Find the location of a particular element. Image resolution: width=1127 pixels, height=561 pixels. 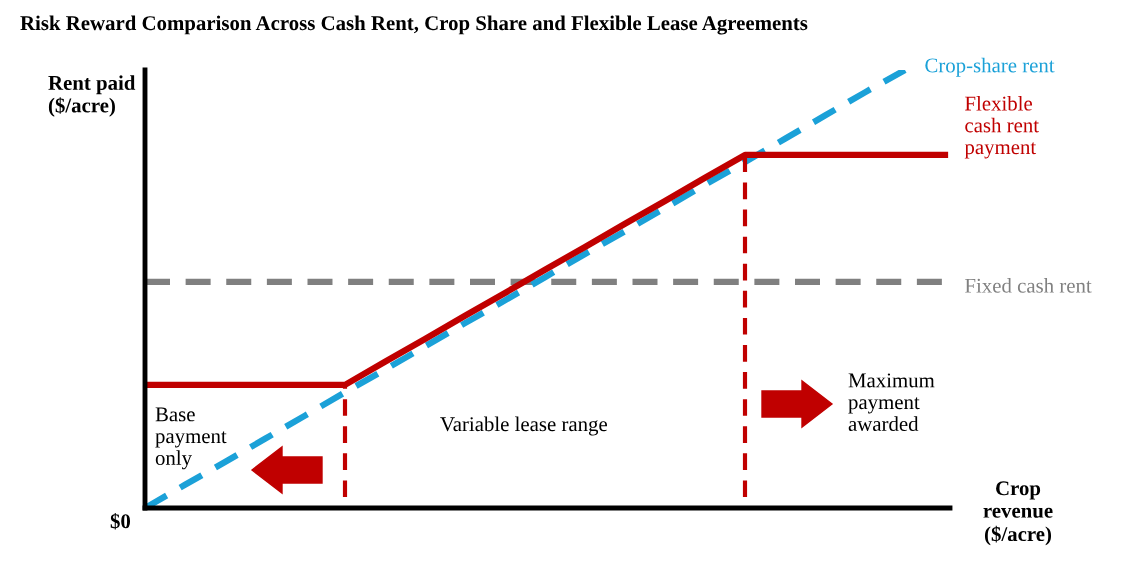

annotation: Base payment only is located at coordinates (191, 438).